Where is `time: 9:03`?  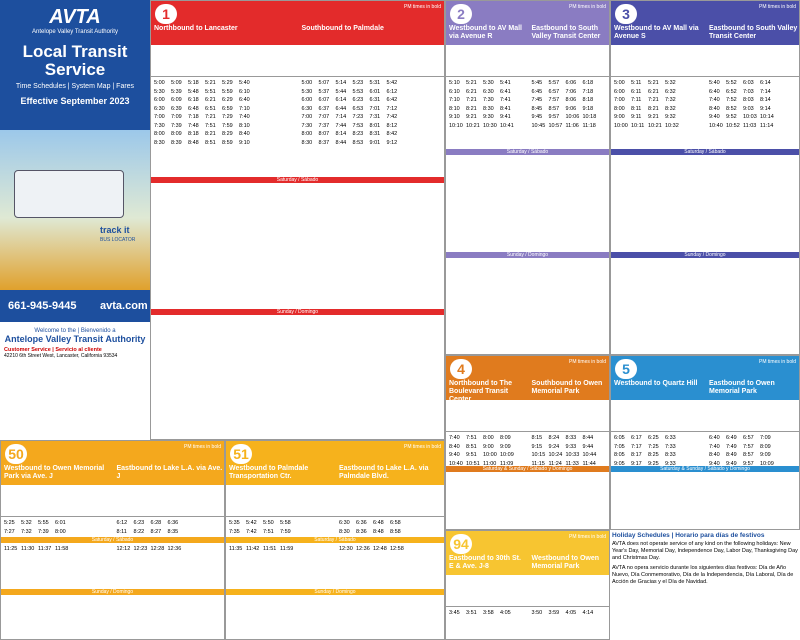
time: 9:03 is located at coordinates (748, 108).